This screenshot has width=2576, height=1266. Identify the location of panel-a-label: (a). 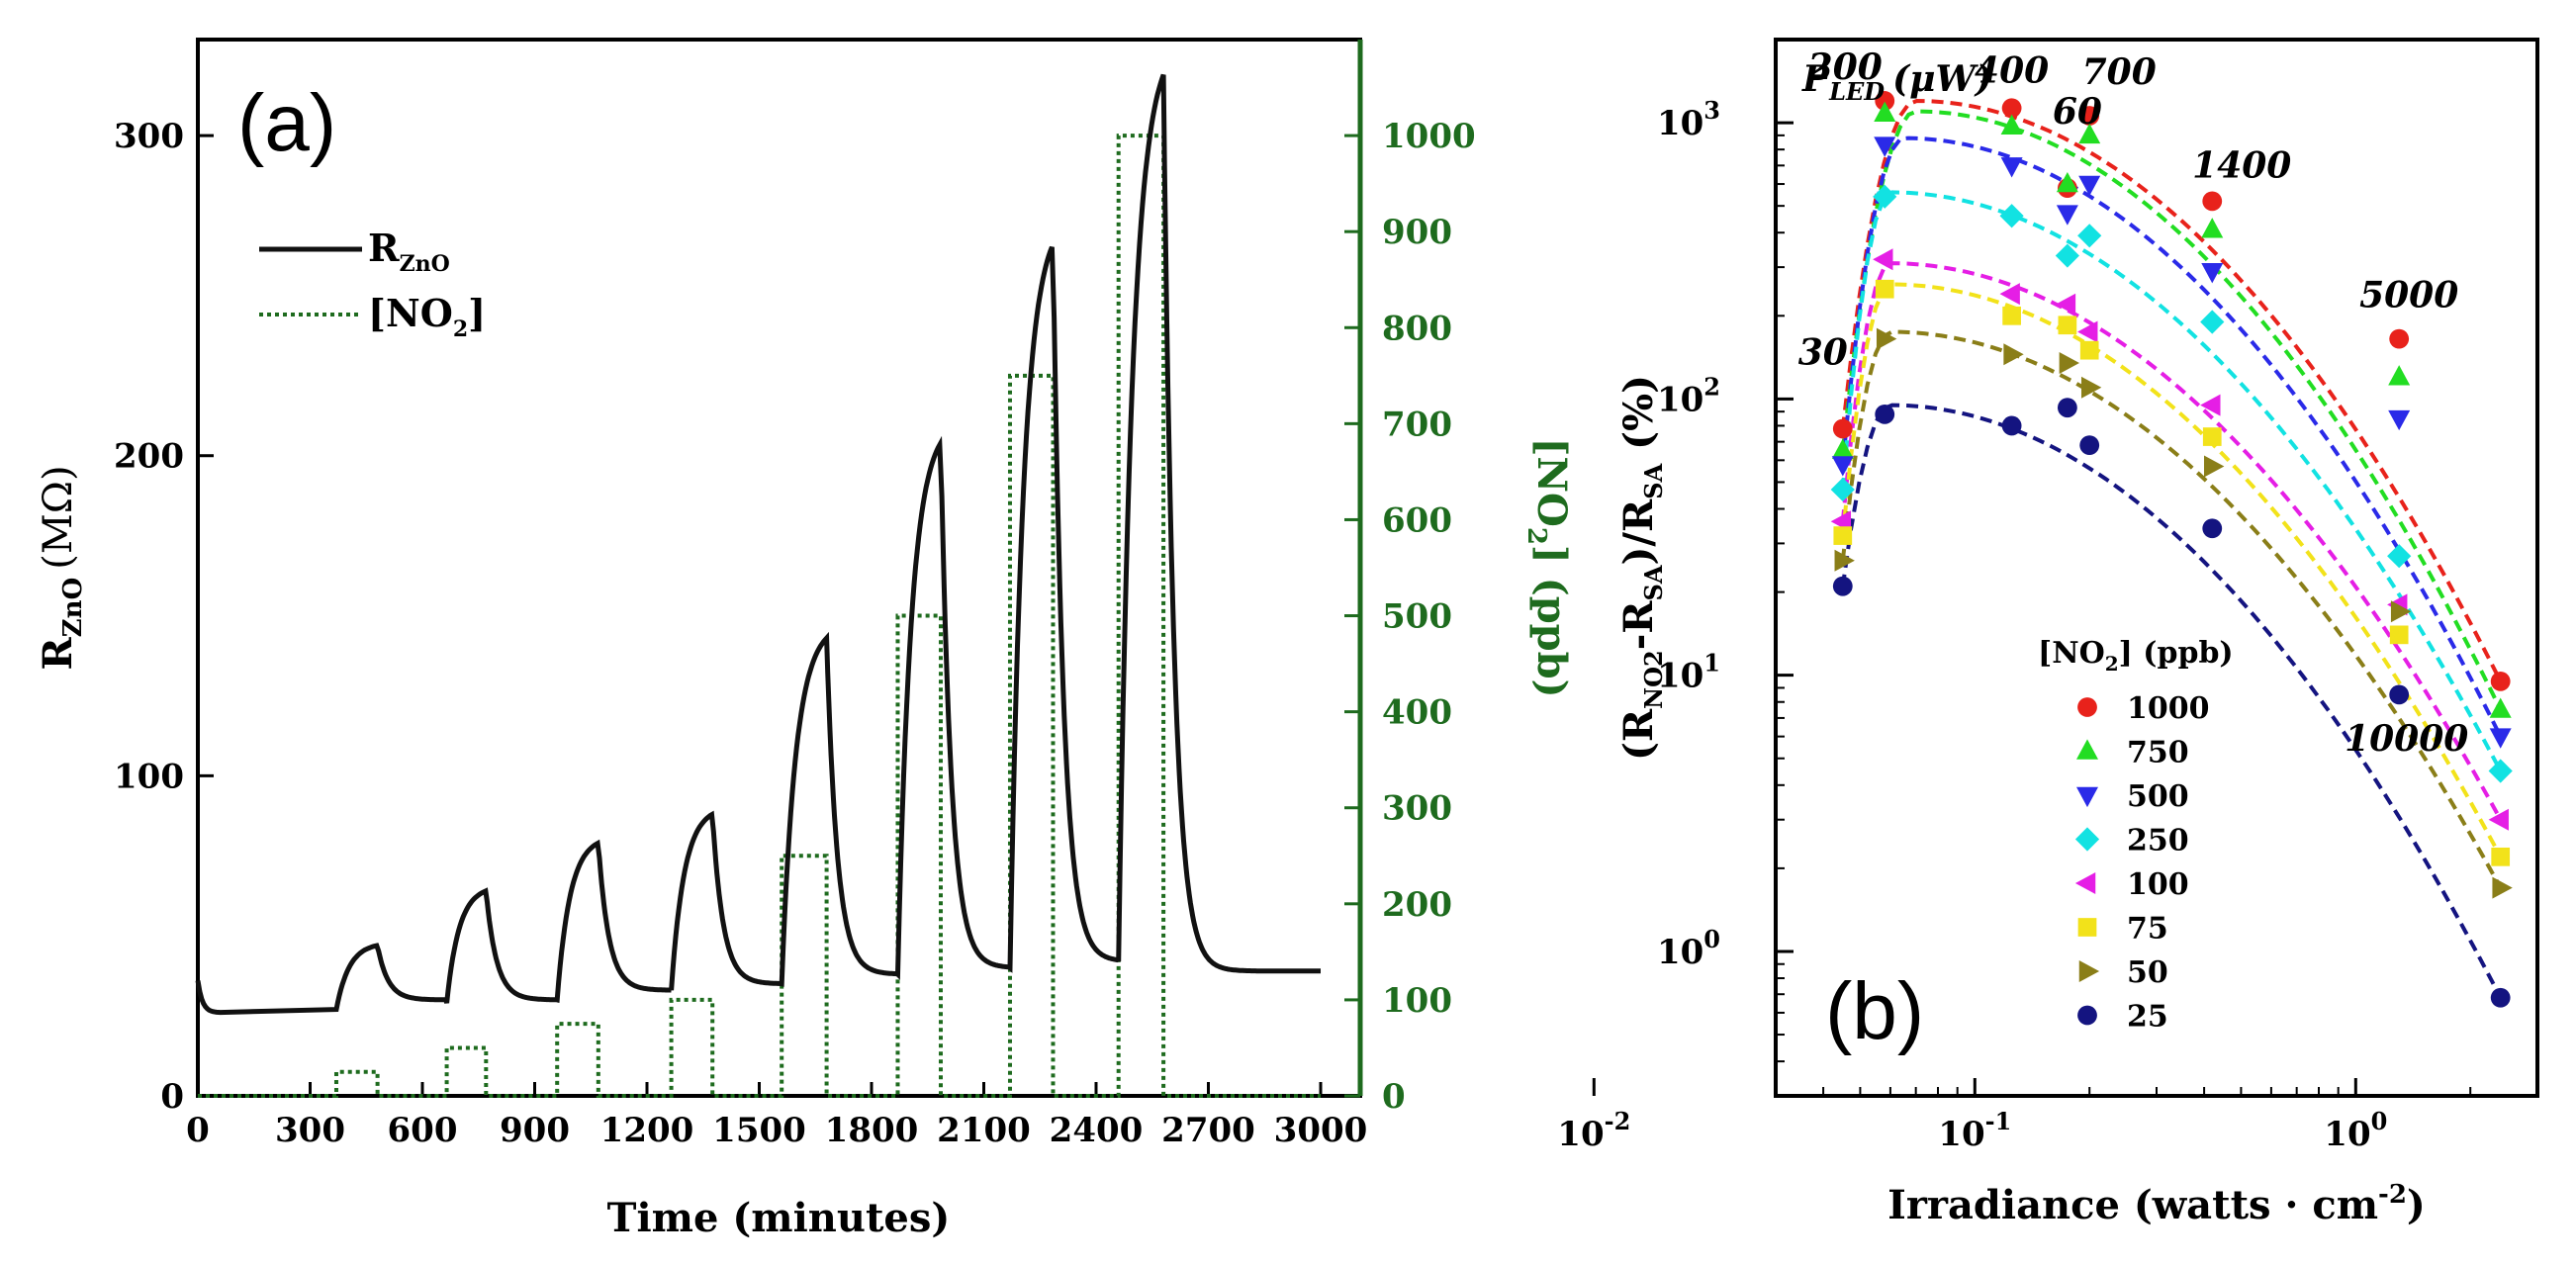
(286, 123).